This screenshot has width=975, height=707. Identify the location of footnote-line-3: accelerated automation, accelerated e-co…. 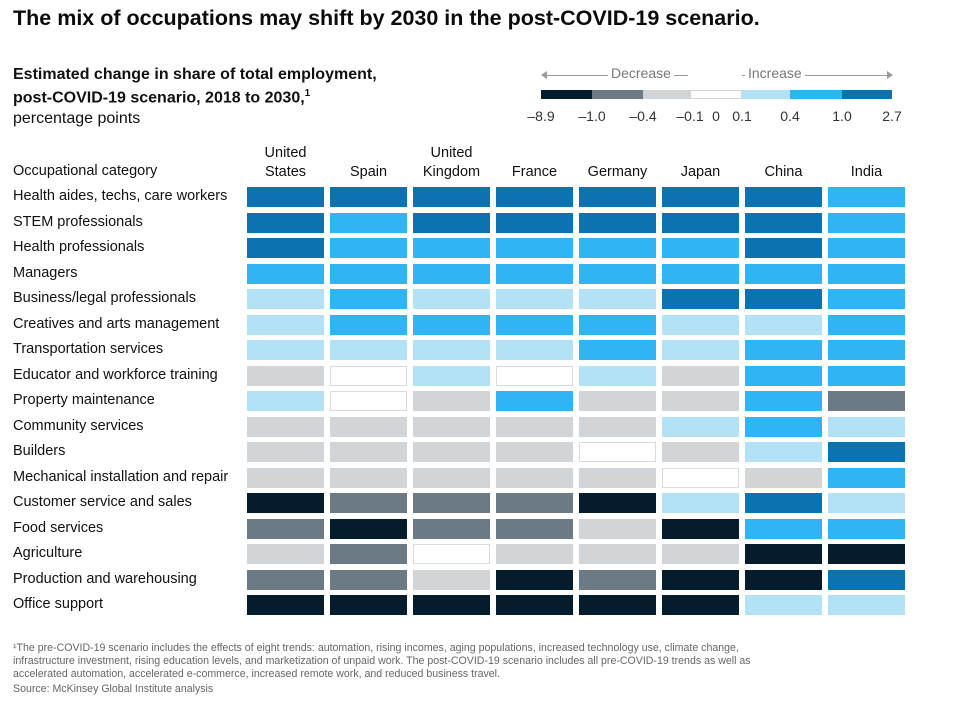
(256, 674).